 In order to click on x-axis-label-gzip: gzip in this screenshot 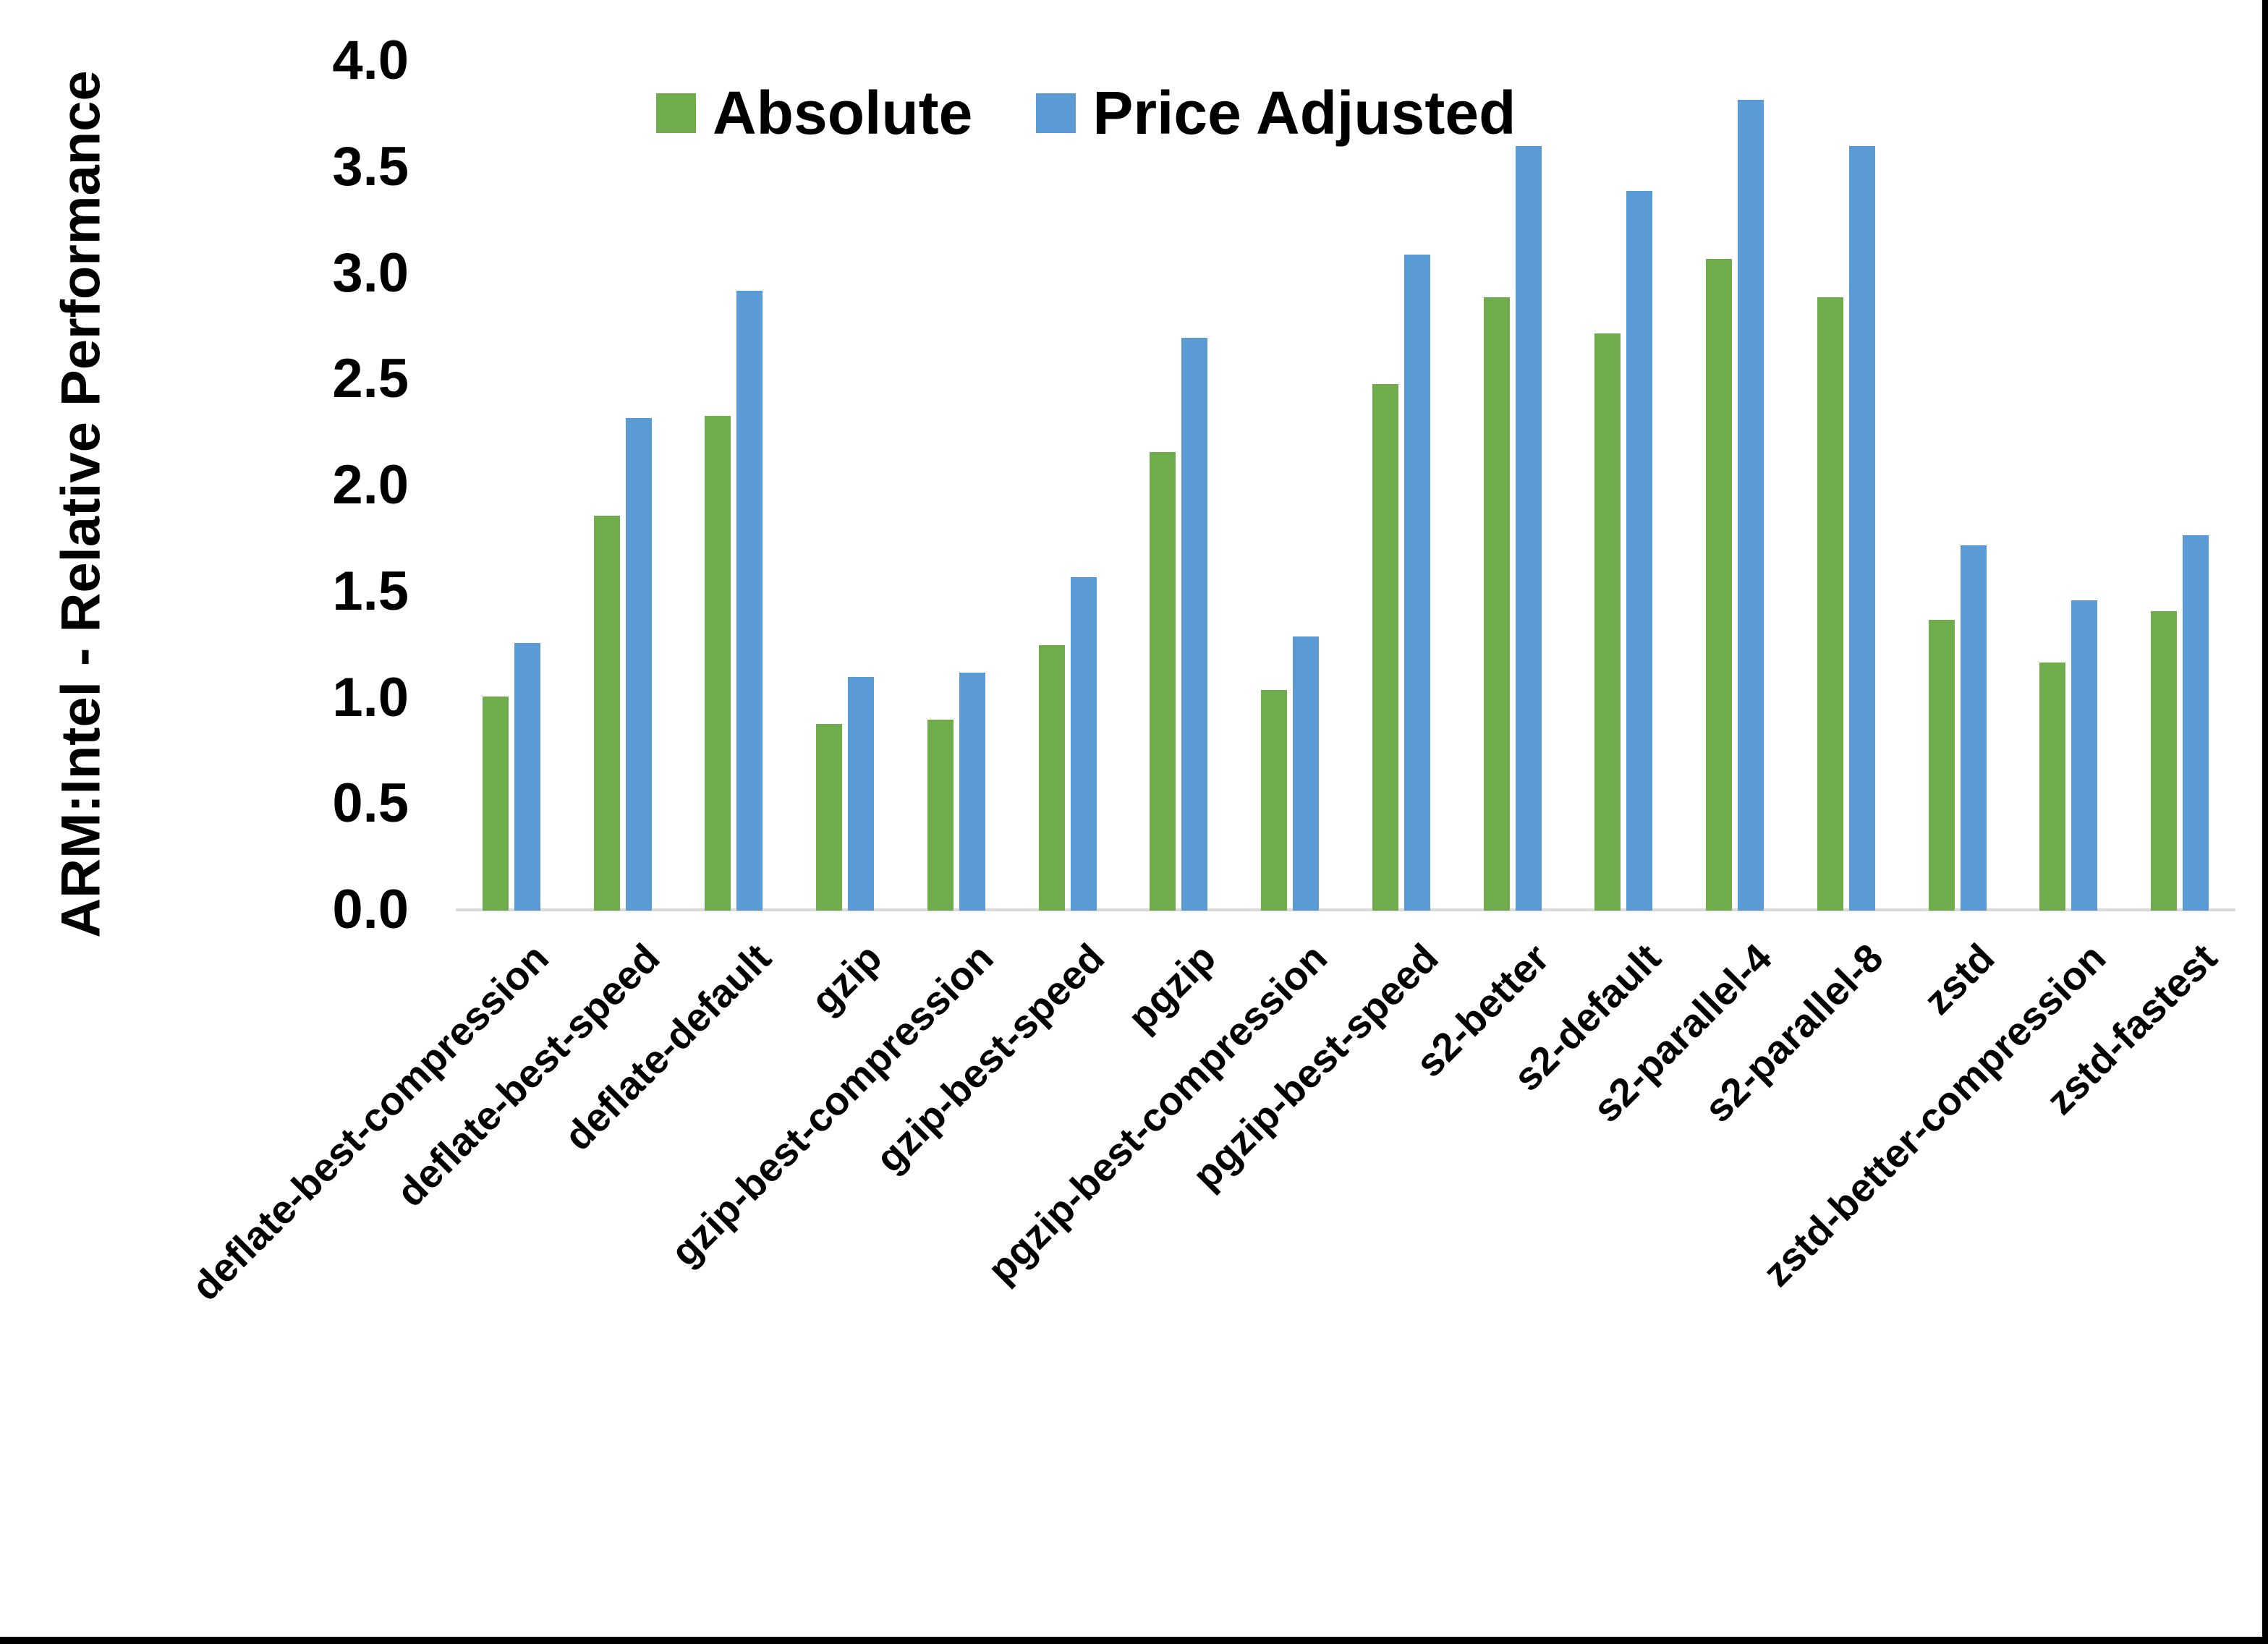, I will do `click(846, 978)`.